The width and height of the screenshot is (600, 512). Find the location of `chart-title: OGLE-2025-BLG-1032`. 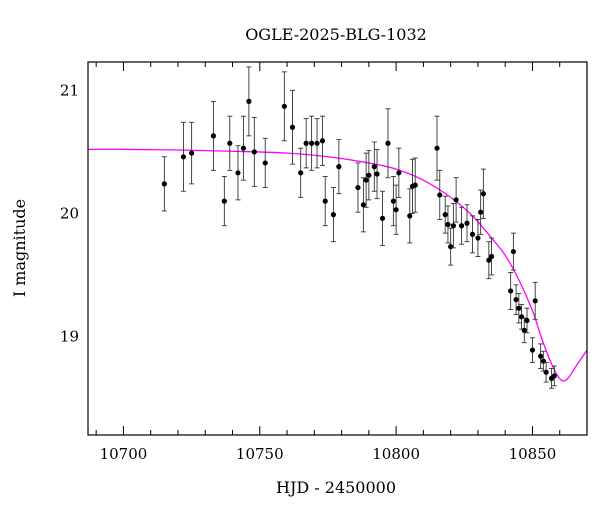

chart-title: OGLE-2025-BLG-1032 is located at coordinates (336, 34).